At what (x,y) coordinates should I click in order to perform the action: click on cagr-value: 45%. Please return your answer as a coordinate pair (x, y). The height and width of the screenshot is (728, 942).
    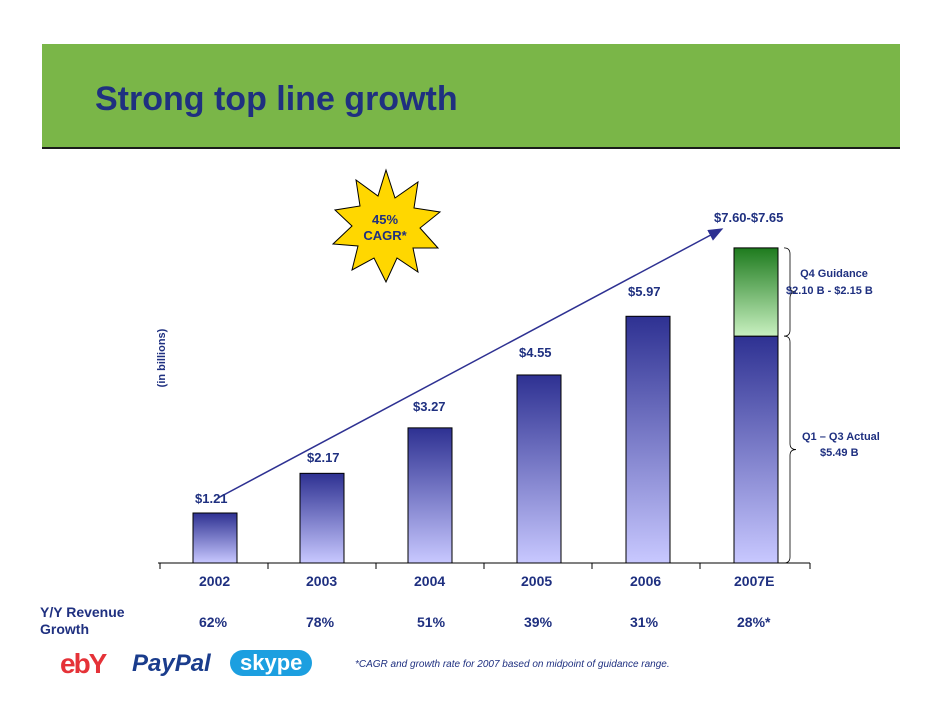
    Looking at the image, I should click on (385, 219).